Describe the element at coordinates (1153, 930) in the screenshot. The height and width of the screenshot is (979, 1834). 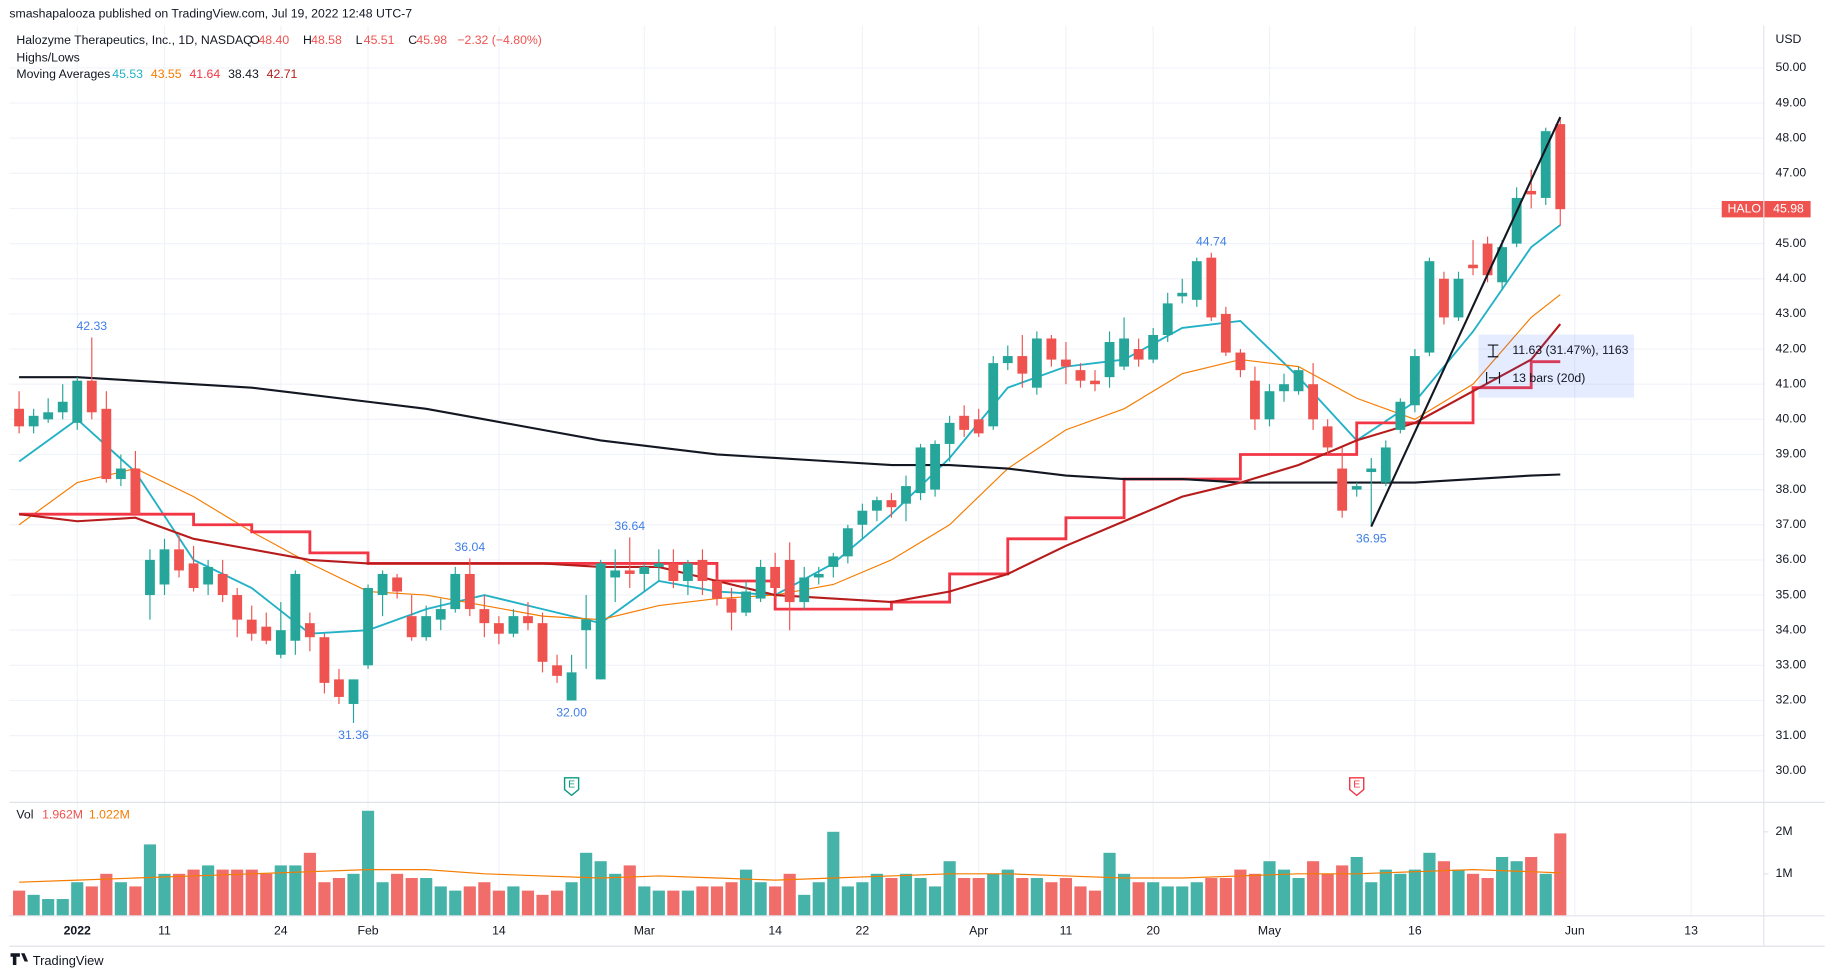
I see `x-tick-label: 20` at that location.